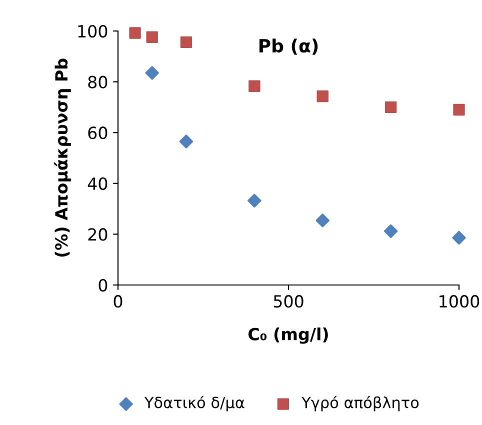 This screenshot has width=482, height=425. Describe the element at coordinates (360, 404) in the screenshot. I see `legend-label: Υγρό απόβλητο` at that location.